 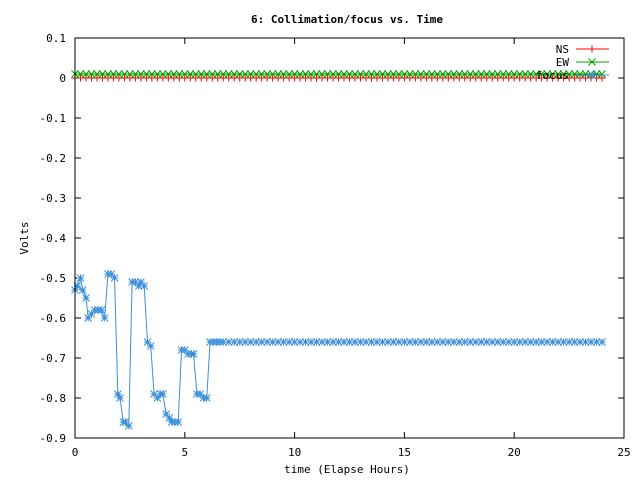 What do you see at coordinates (592, 62) in the screenshot?
I see `legend-marker-ew` at bounding box center [592, 62].